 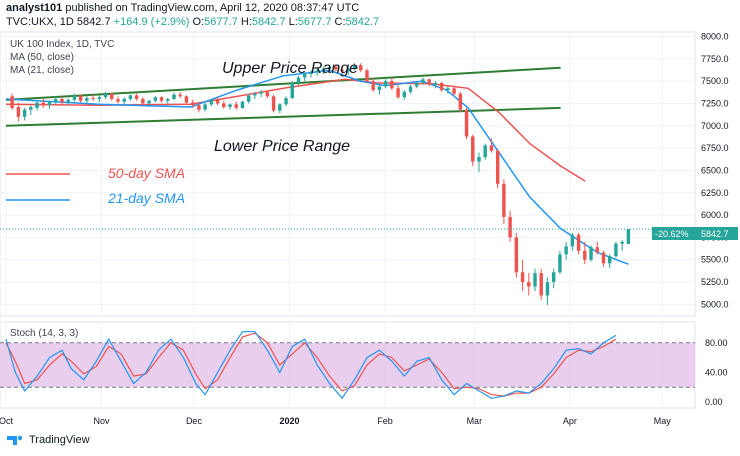 I want to click on price-tick-label: 6000.0, so click(x=715, y=215).